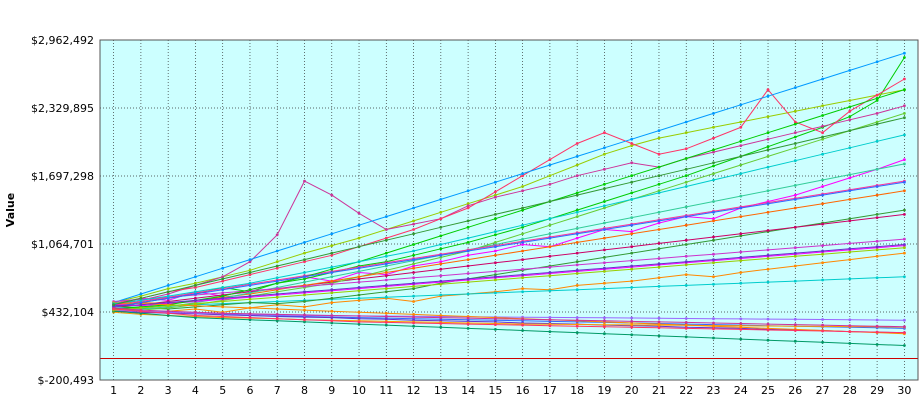  I want to click on series-line, so click(509, 279).